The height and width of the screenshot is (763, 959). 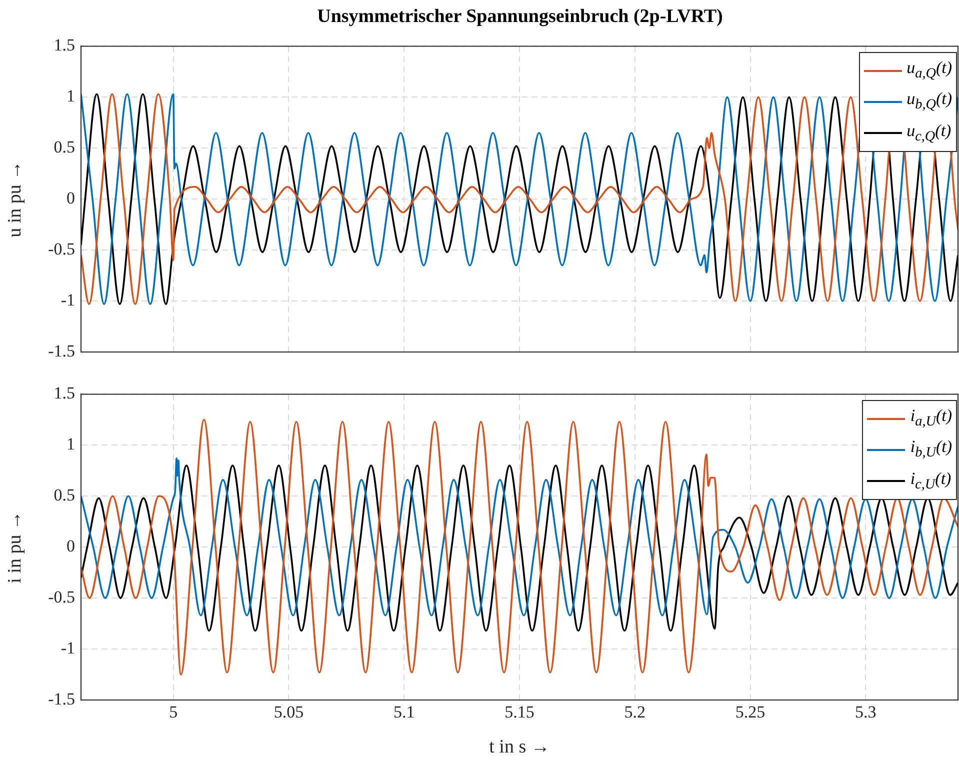 What do you see at coordinates (931, 481) in the screenshot?
I see `legend-label: i$_{c,U}$(t)` at bounding box center [931, 481].